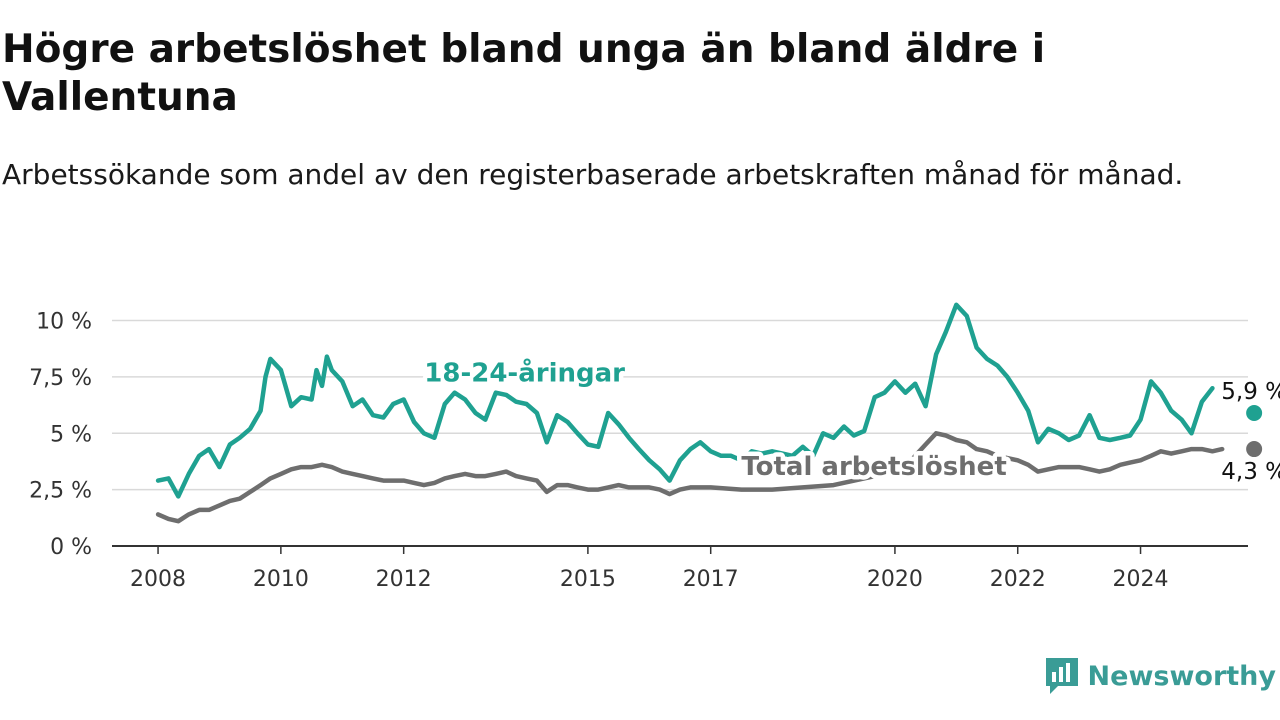  Describe the element at coordinates (64, 322) in the screenshot. I see `y-tick-label: 10 %` at that location.